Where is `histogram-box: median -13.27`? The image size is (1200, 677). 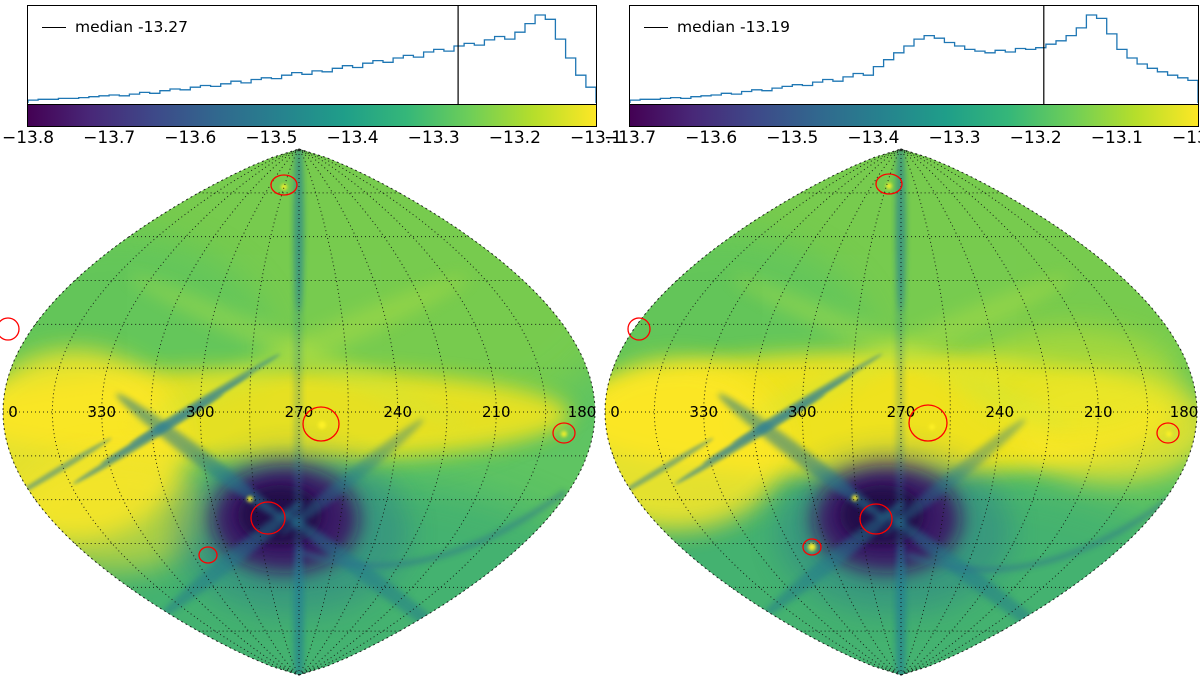 histogram-box: median -13.27 is located at coordinates (312, 55).